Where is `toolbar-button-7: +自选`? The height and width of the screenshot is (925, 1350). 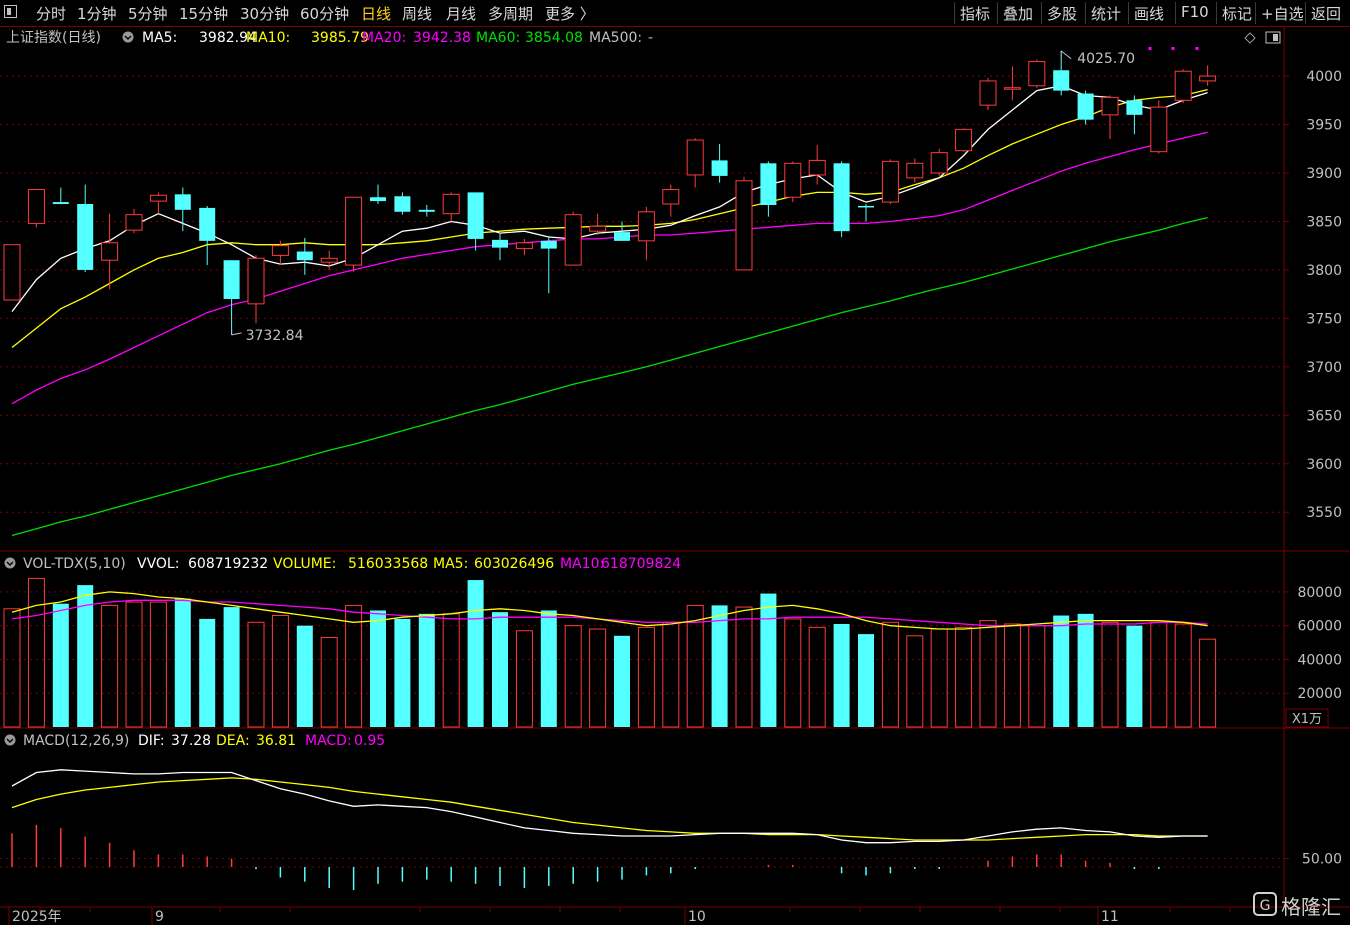
toolbar-button-7: +自选 is located at coordinates (1282, 14).